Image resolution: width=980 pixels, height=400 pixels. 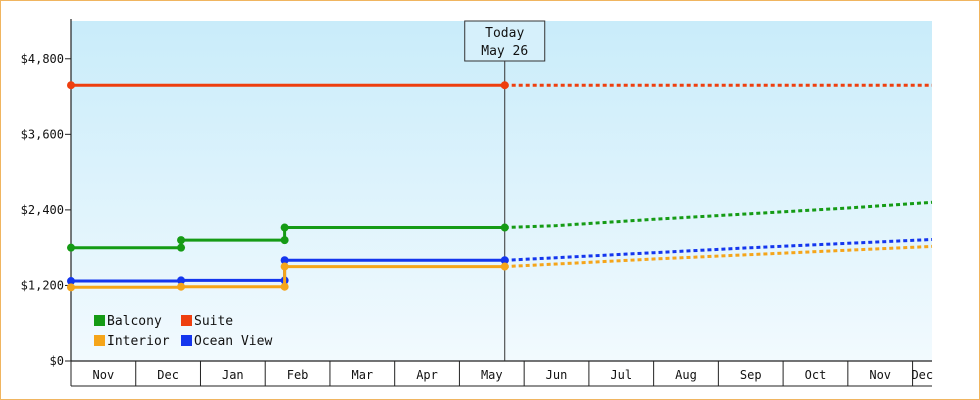 I want to click on legend-label-balcony: Balcony, so click(x=134, y=321).